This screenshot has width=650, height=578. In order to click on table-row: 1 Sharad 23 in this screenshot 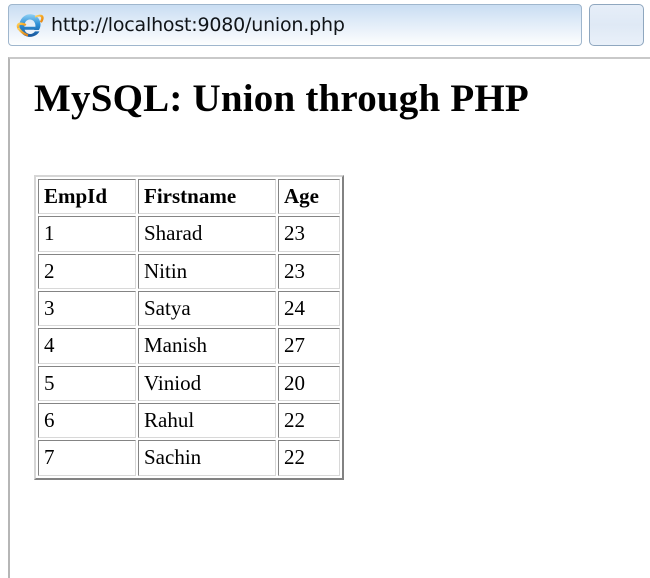, I will do `click(189, 234)`.